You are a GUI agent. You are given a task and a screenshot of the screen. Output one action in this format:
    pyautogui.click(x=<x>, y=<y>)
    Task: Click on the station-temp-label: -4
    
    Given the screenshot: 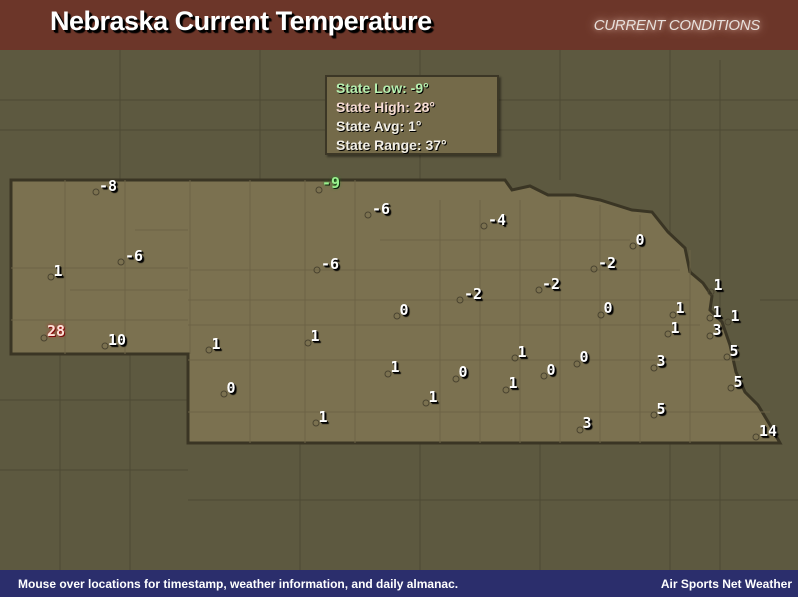 What is the action you would take?
    pyautogui.click(x=497, y=220)
    